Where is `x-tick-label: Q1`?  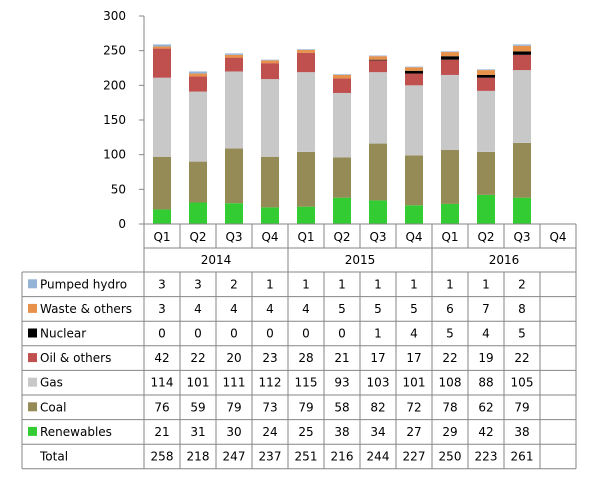
x-tick-label: Q1 is located at coordinates (161, 237).